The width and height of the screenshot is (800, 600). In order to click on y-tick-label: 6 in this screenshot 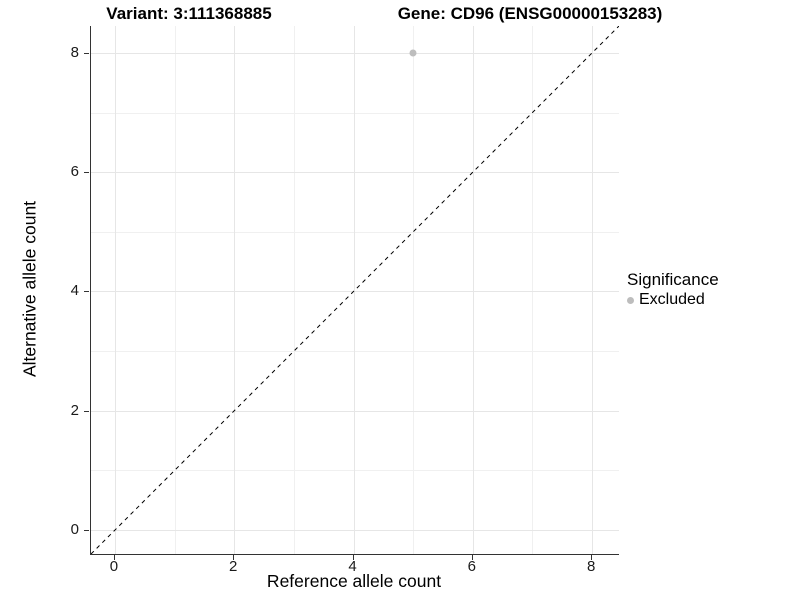, I will do `click(74, 172)`.